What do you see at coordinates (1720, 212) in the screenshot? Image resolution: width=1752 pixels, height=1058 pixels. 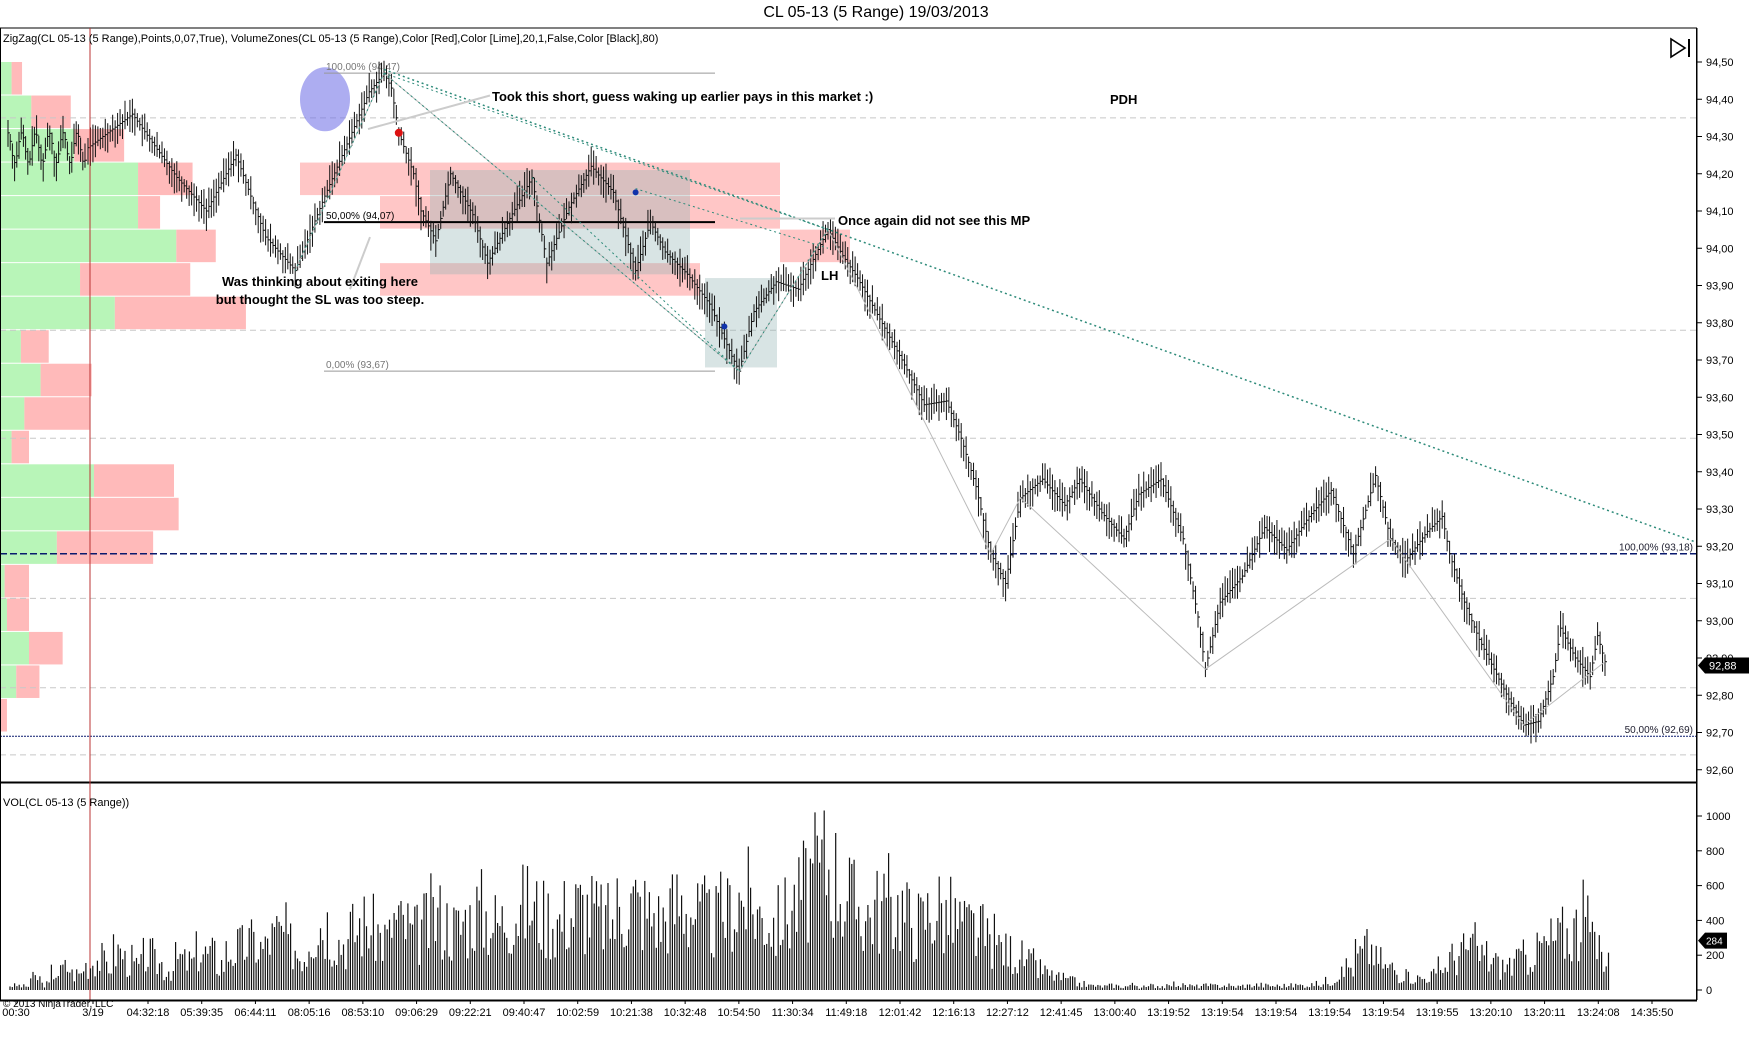 I see `price-tick-label: 94,10` at bounding box center [1720, 212].